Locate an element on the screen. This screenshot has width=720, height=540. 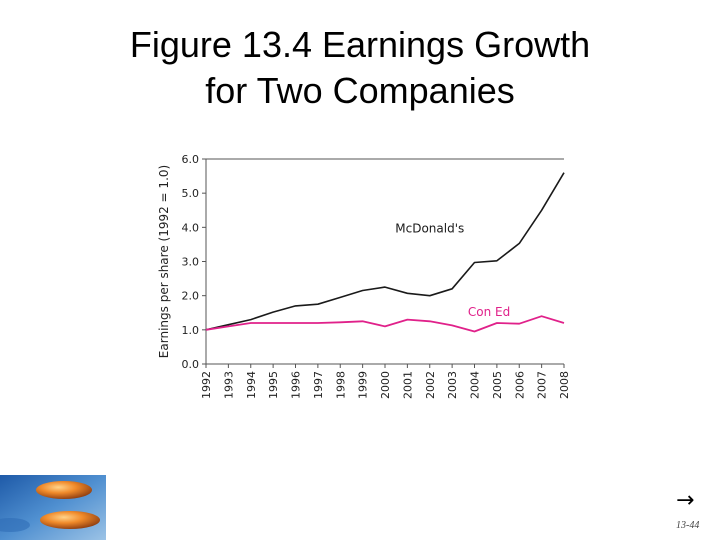
x-tick-label: 2004 is located at coordinates (475, 385).